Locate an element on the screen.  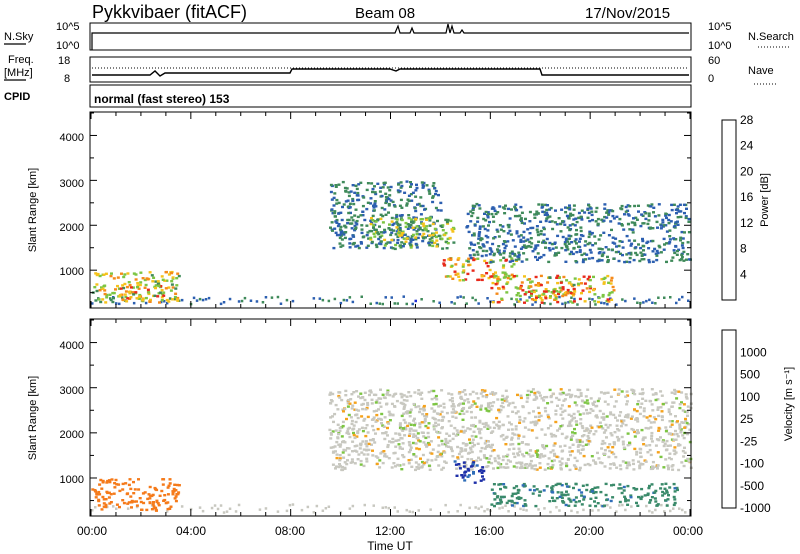
velocity-ytick-3000: 3000 is located at coordinates (72, 391).